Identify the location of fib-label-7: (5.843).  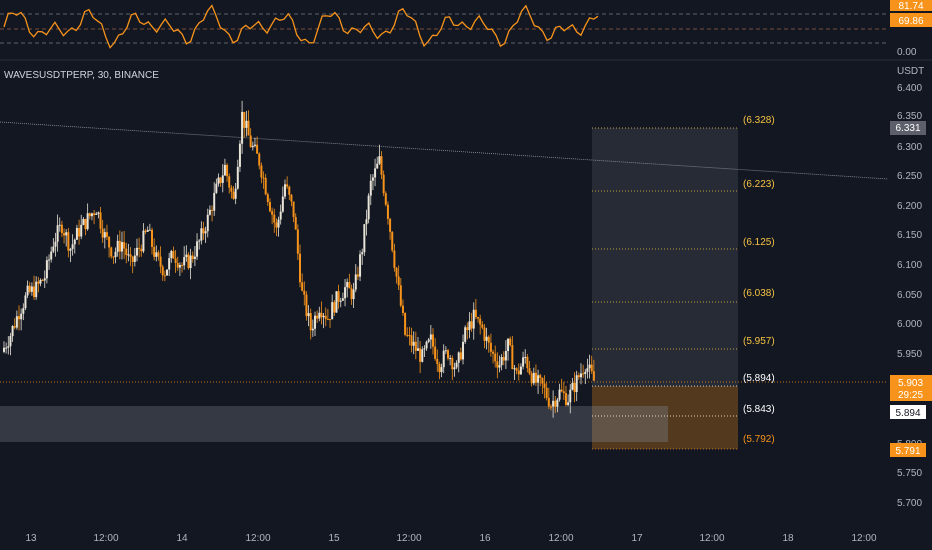
(759, 409).